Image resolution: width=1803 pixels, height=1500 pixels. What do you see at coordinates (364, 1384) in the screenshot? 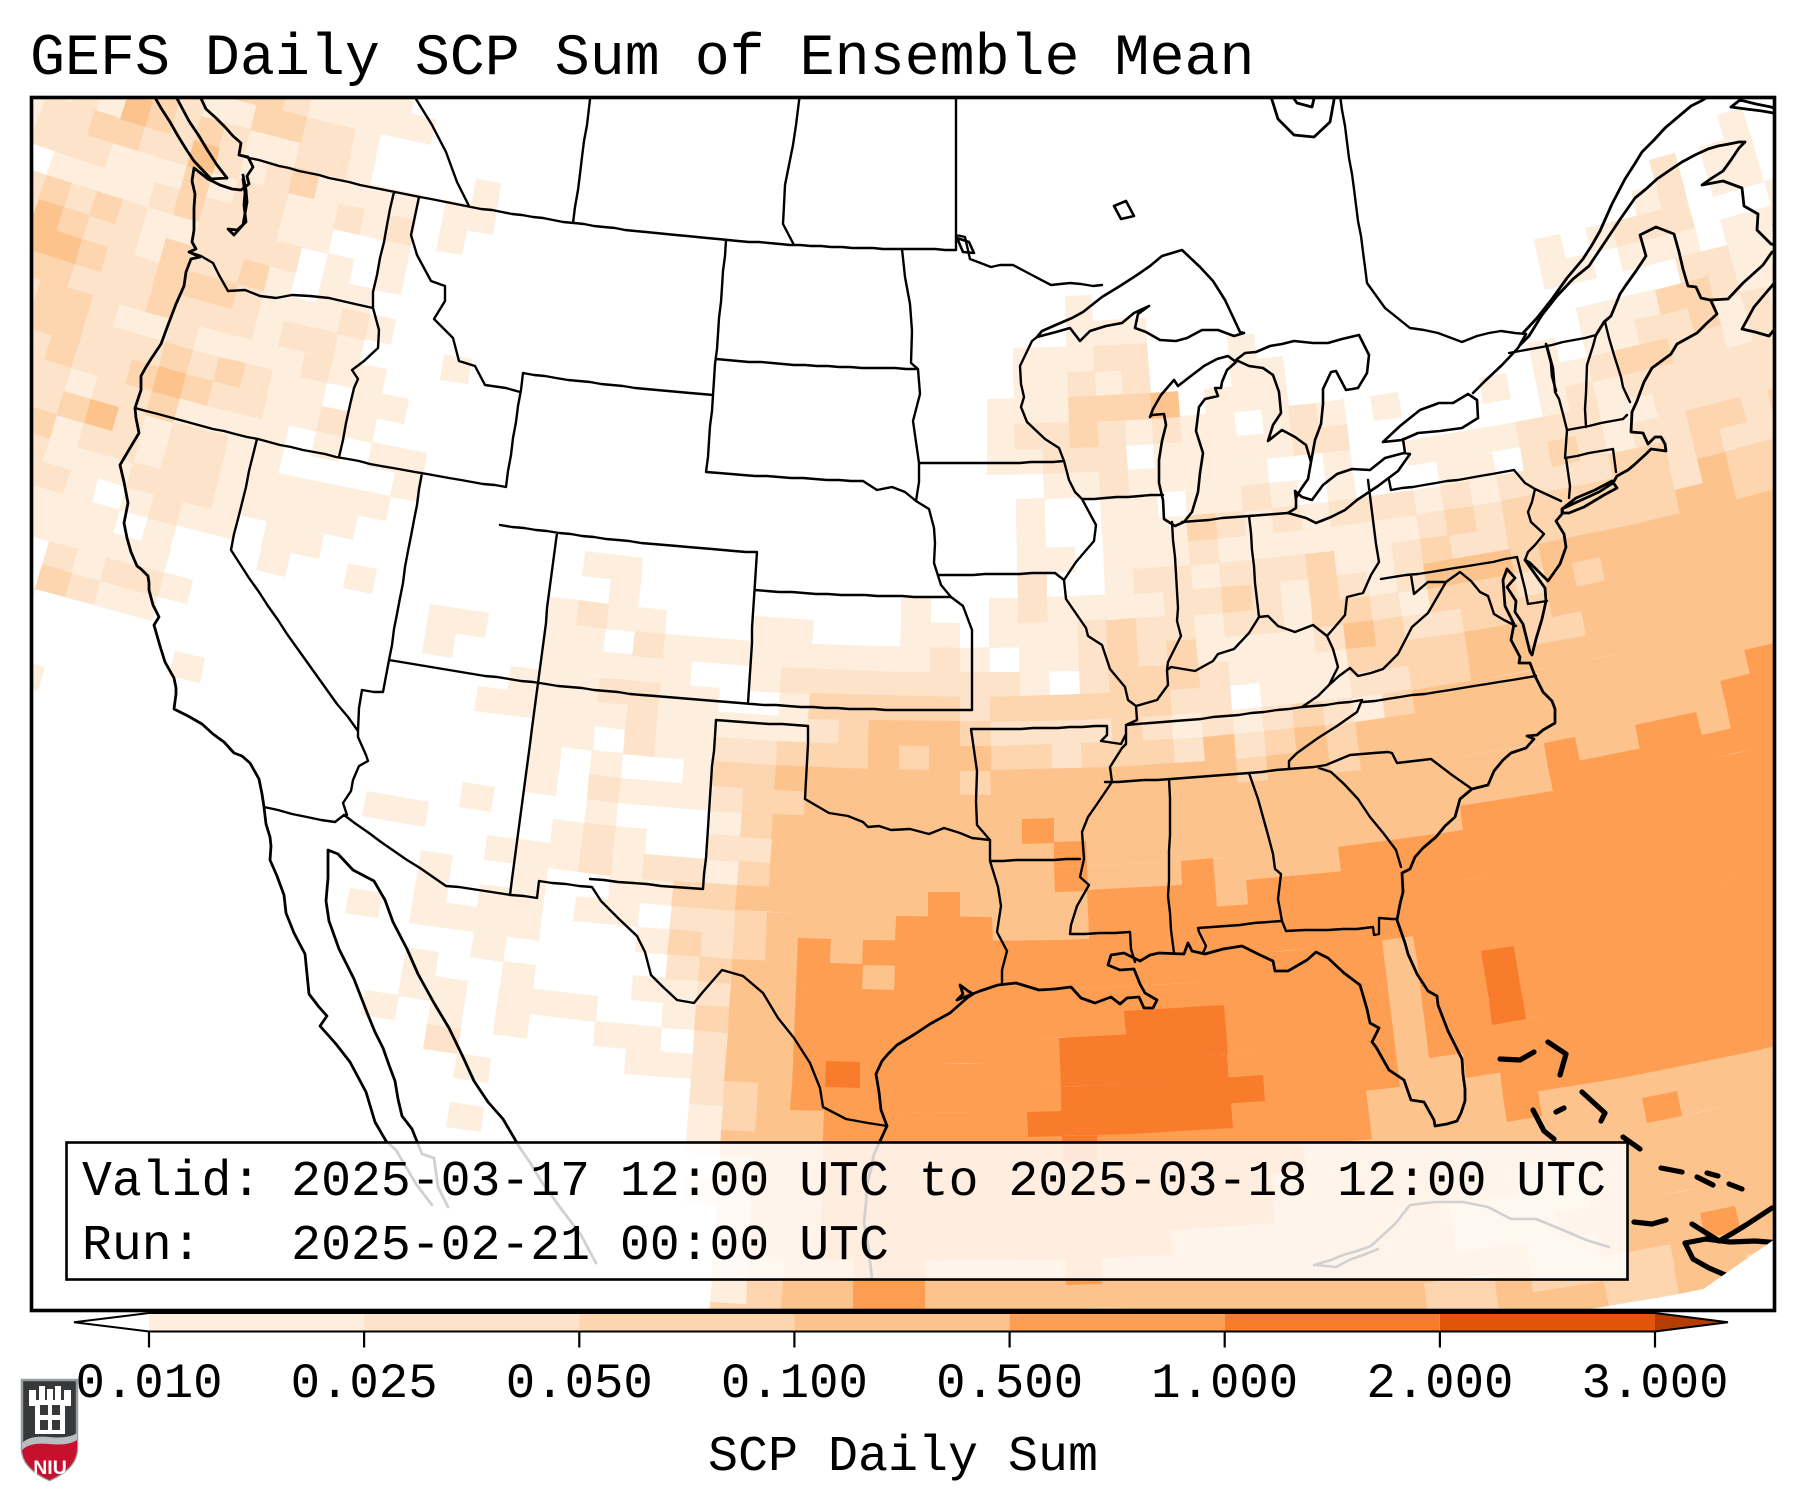
I see `svg-text: 0.025` at bounding box center [364, 1384].